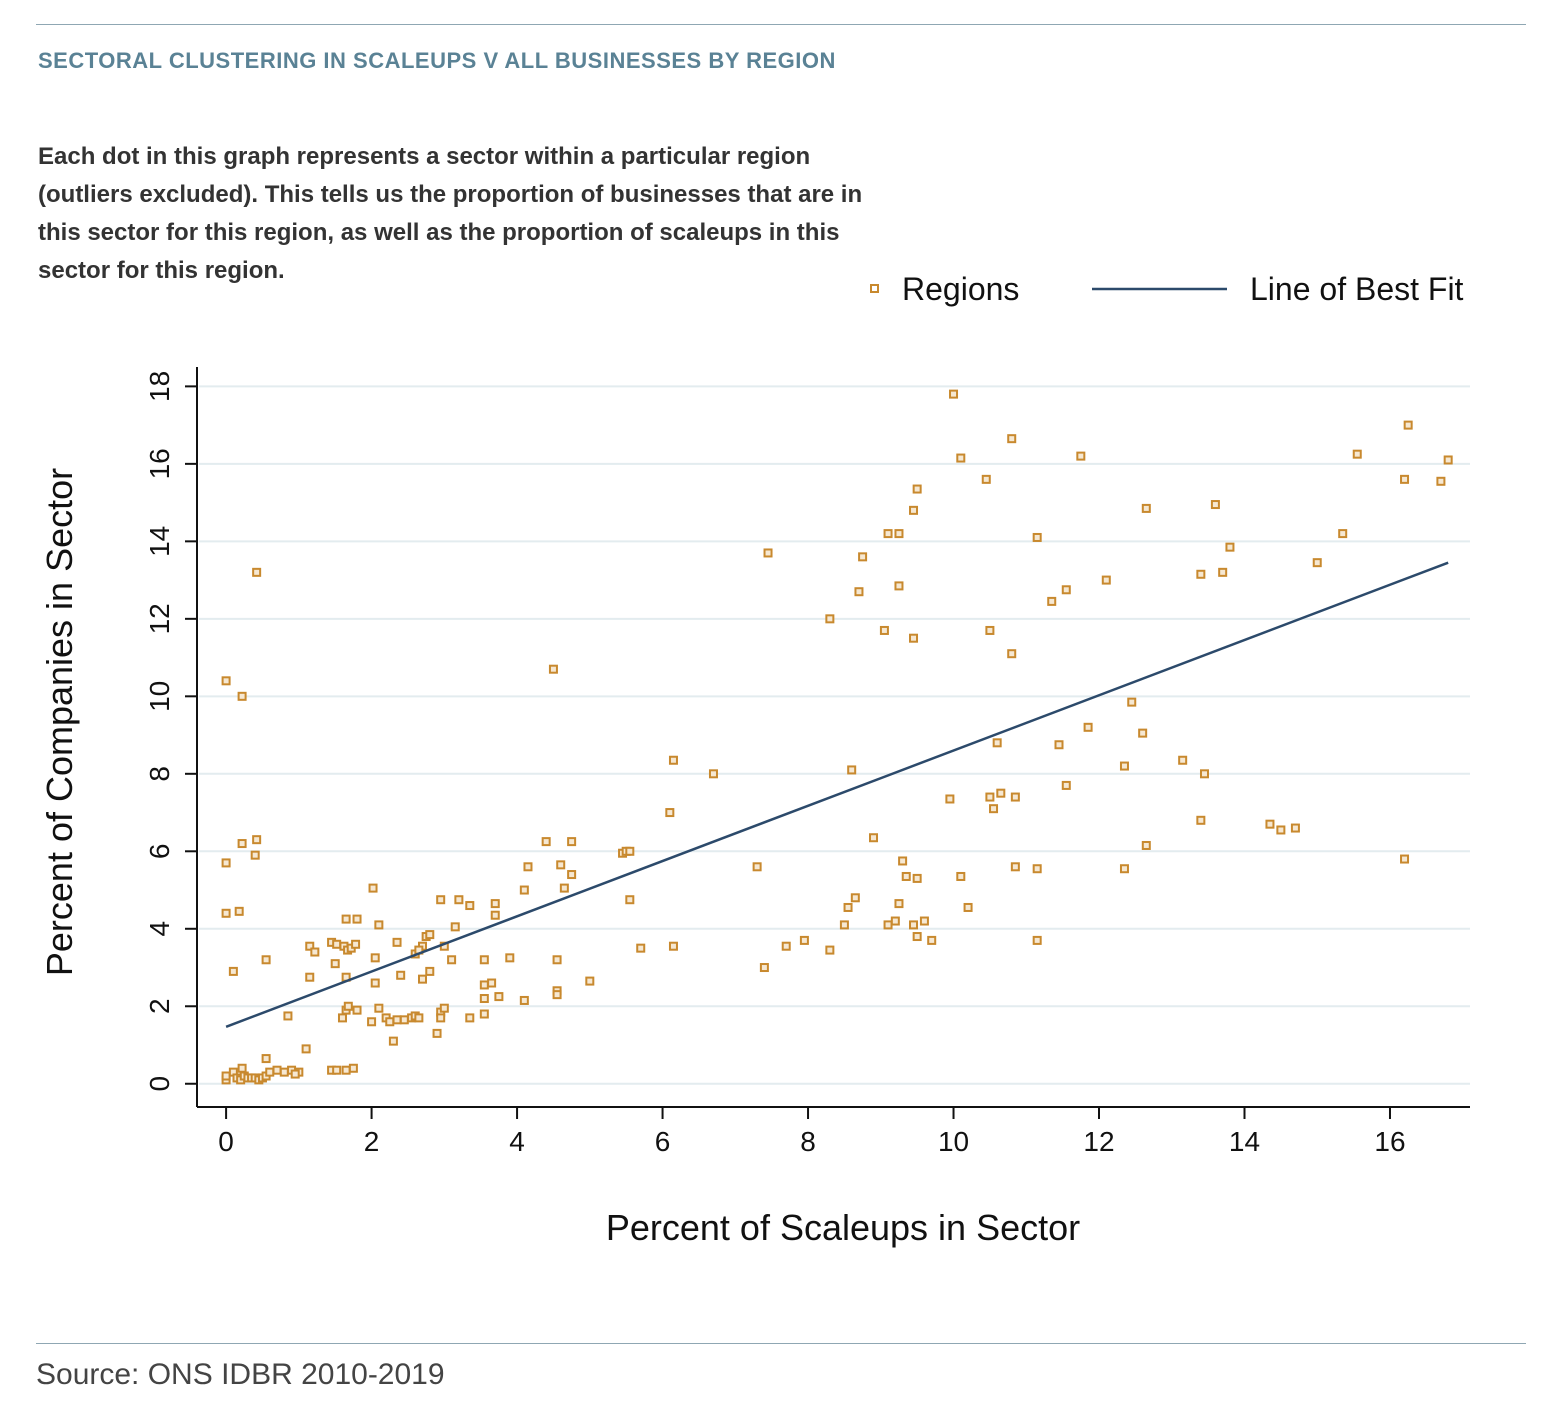 The height and width of the screenshot is (1403, 1563). I want to click on legend-regions-label: Regions, so click(960, 289).